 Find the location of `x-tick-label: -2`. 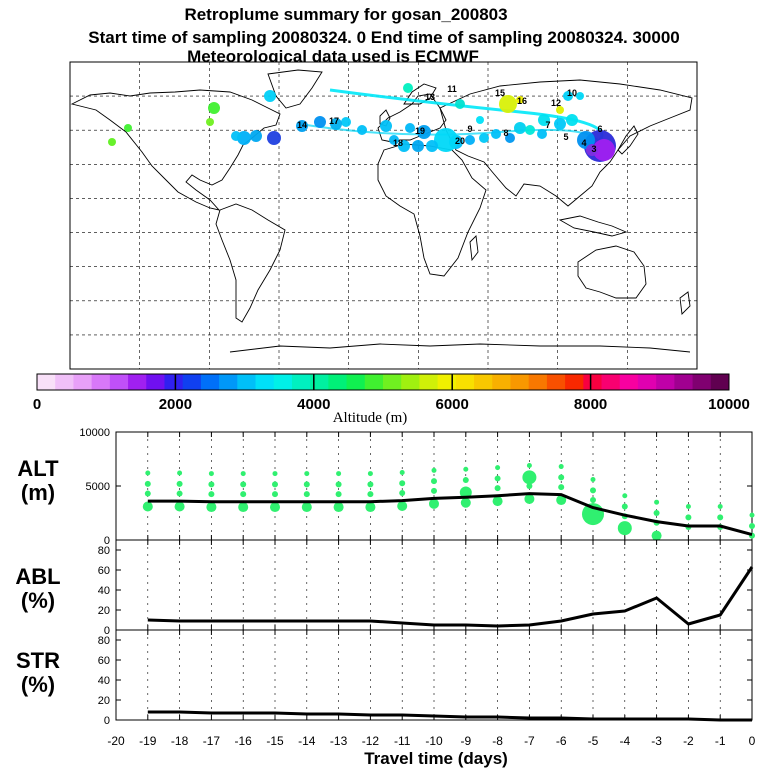

x-tick-label: -2 is located at coordinates (688, 741).